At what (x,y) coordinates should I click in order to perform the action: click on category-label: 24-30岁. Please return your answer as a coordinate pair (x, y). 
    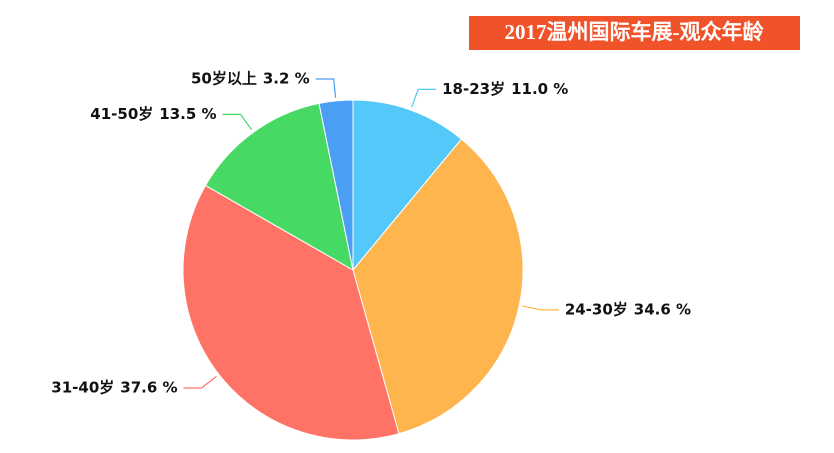
    Looking at the image, I should click on (596, 309).